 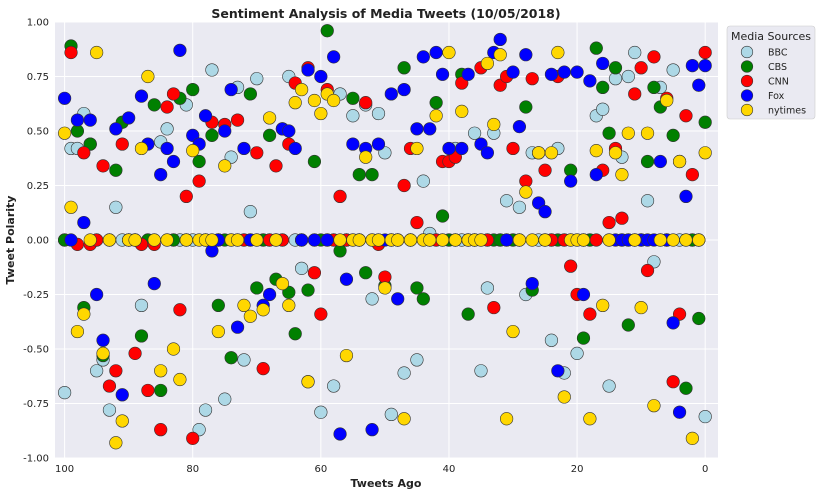 What do you see at coordinates (764, 52) in the screenshot?
I see `legend-item: BBC` at bounding box center [764, 52].